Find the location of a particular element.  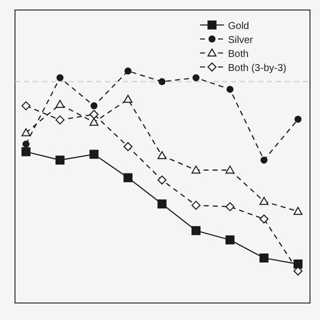

legend-label: Silver is located at coordinates (241, 40).